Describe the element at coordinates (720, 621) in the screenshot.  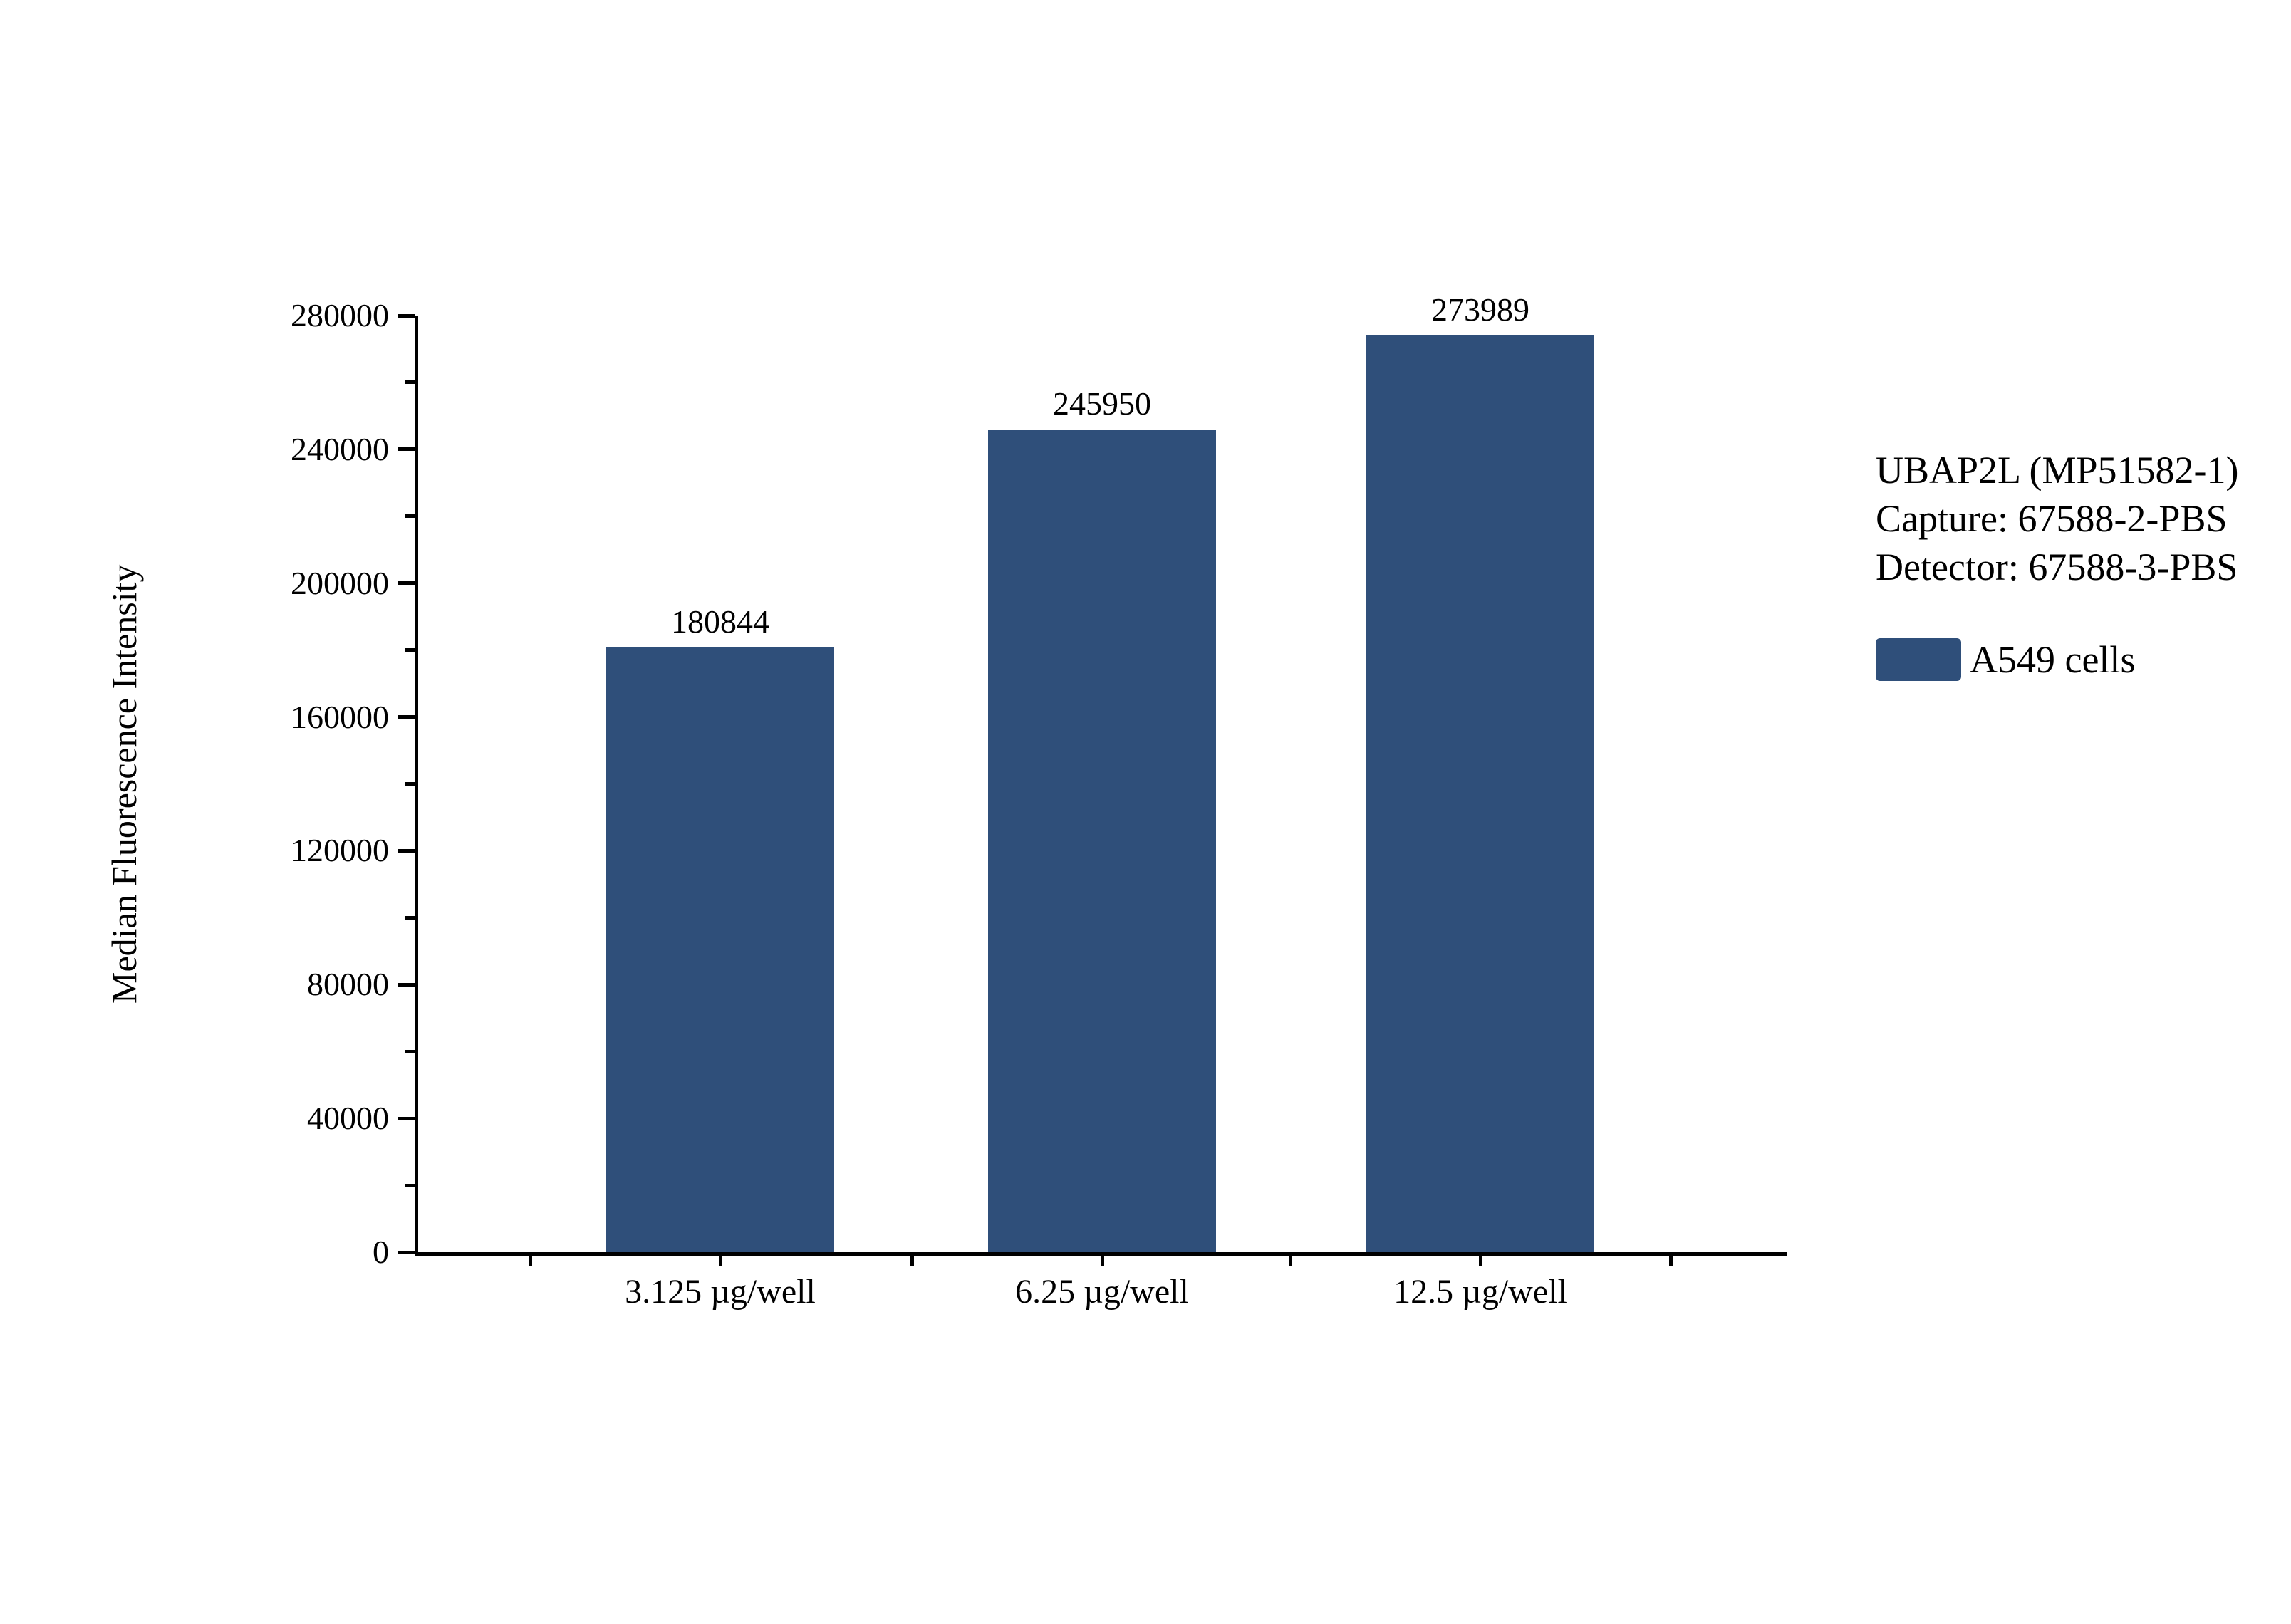
I see `bar-value-label: 180844` at that location.